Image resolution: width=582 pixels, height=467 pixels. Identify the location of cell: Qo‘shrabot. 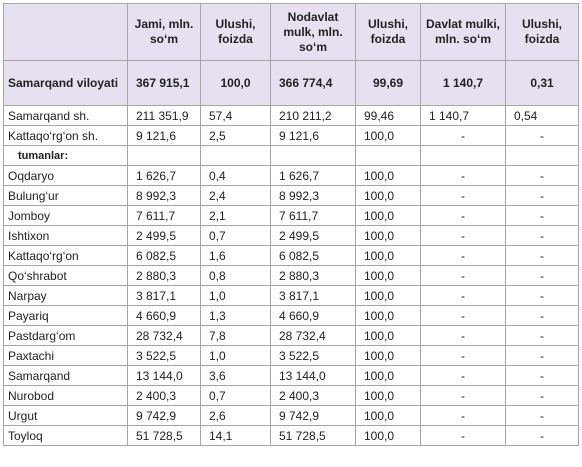
(65, 275).